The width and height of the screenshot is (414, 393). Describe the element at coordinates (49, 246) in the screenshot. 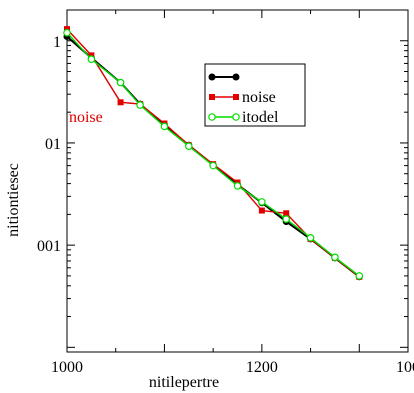

I see `y-tick-label: 001` at that location.